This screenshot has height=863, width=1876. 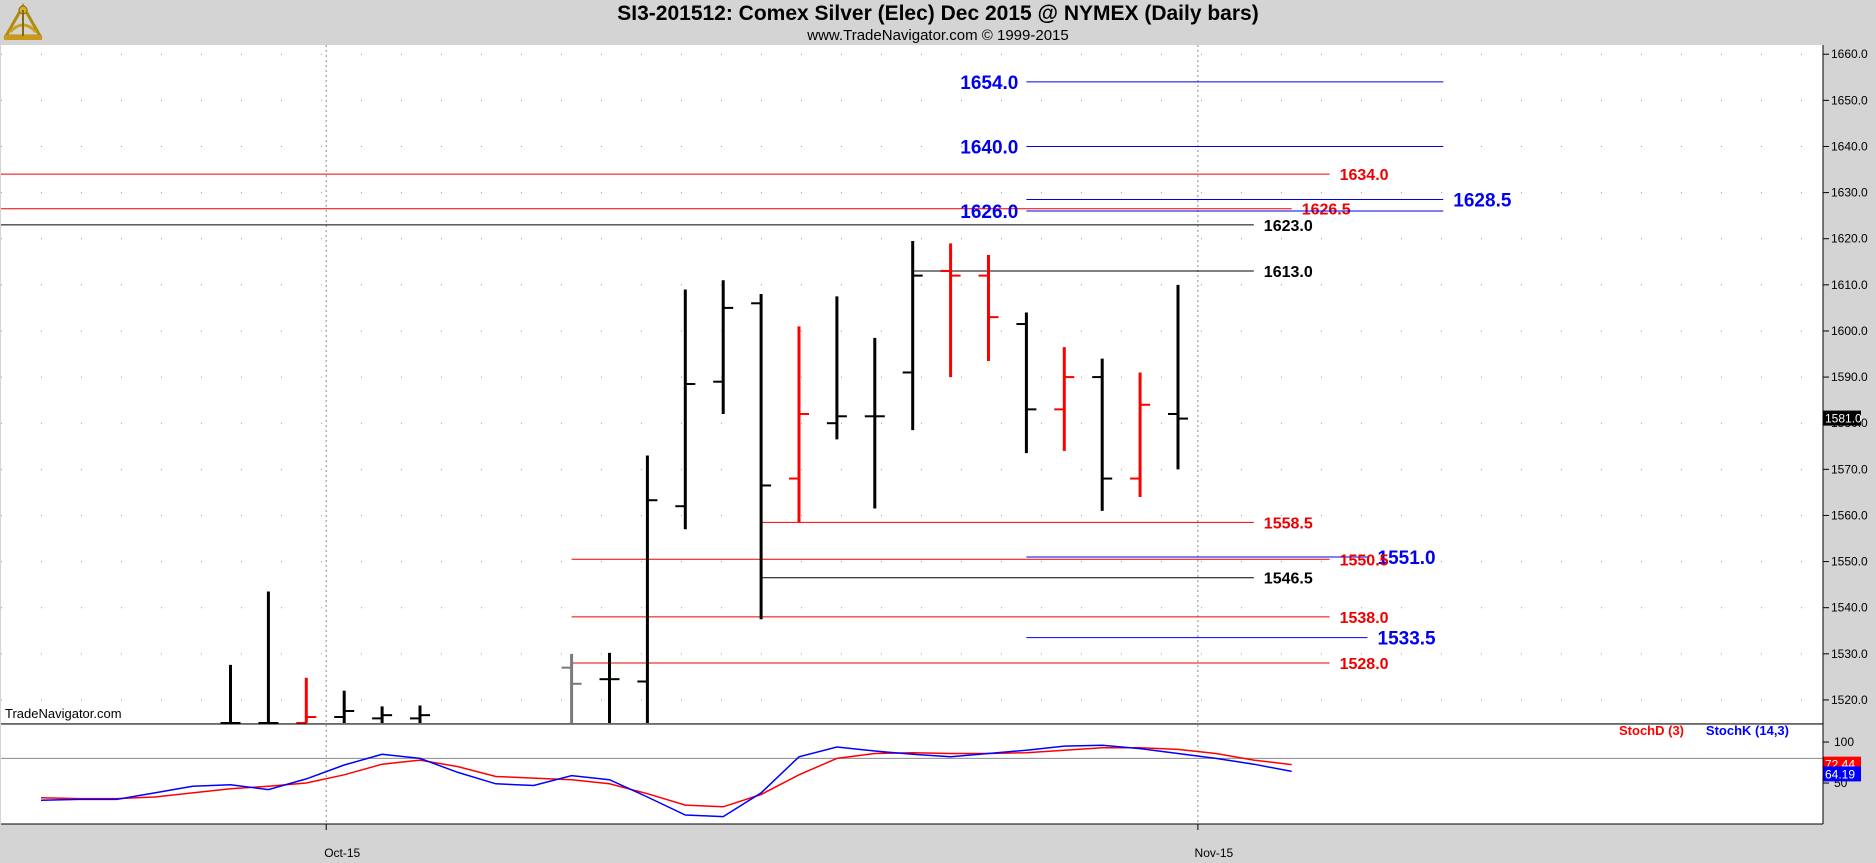 What do you see at coordinates (1326, 210) in the screenshot?
I see `level-label: 1626.5` at bounding box center [1326, 210].